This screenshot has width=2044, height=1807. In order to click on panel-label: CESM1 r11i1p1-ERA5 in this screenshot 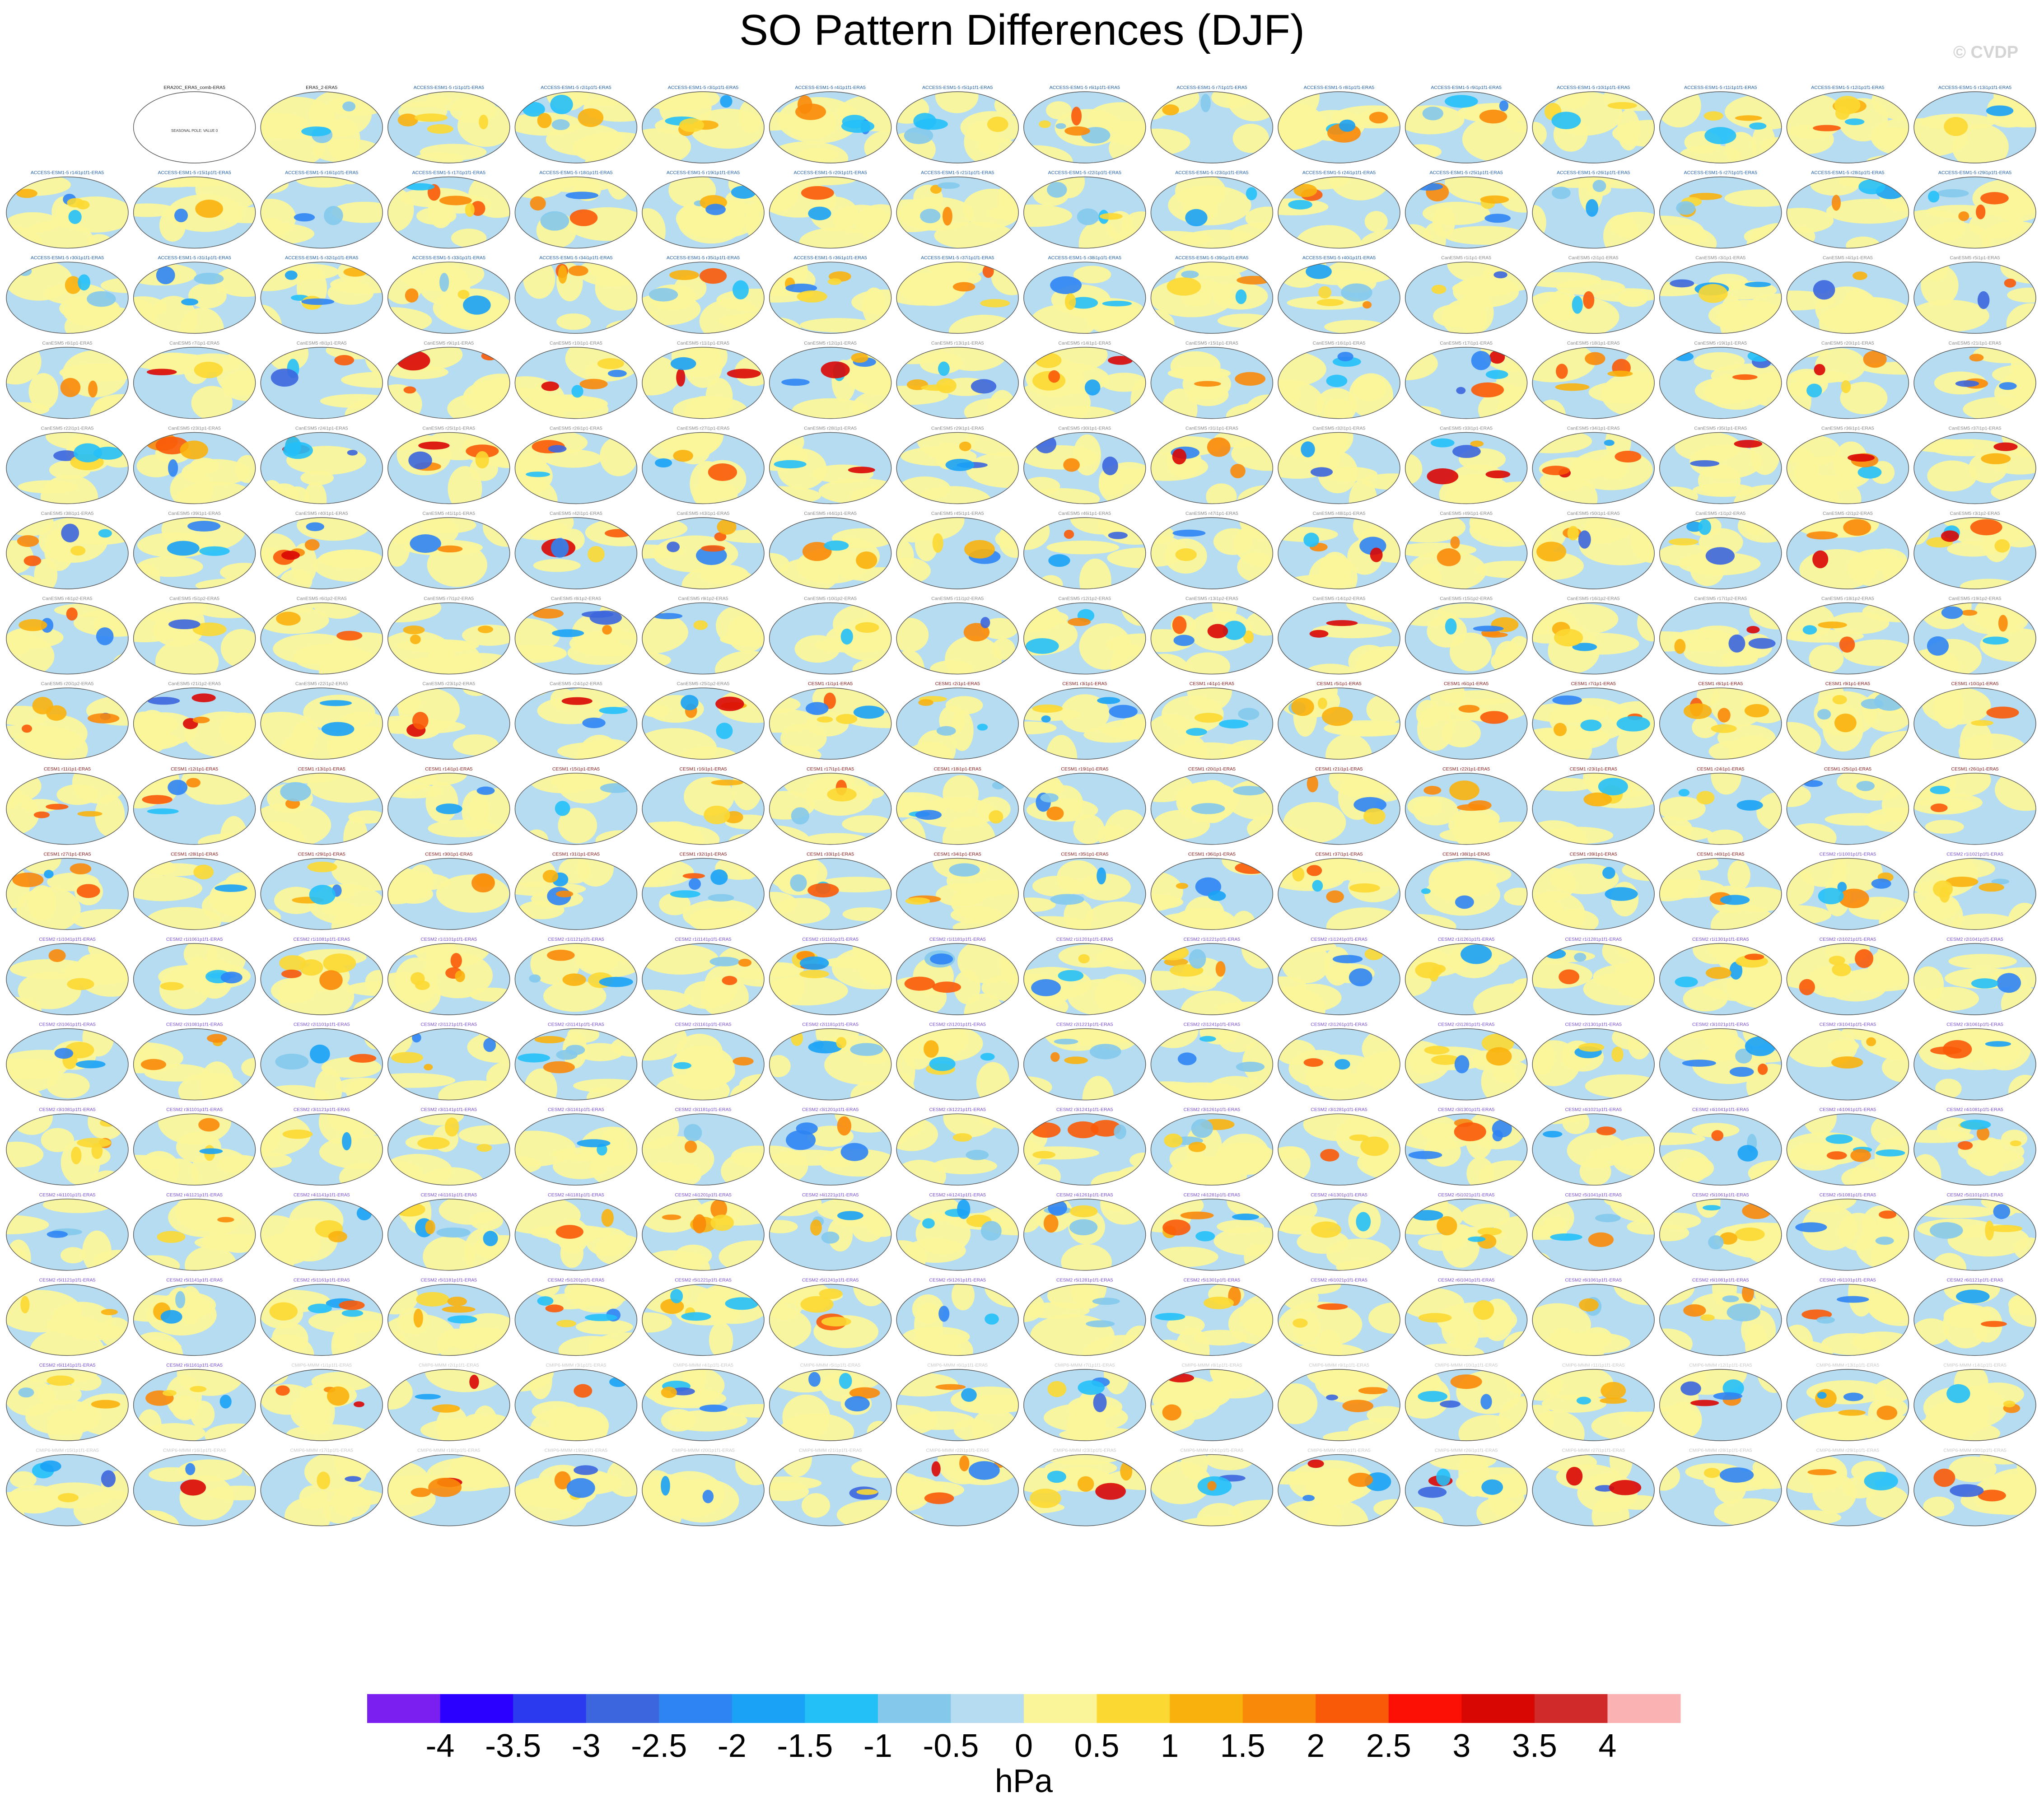, I will do `click(67, 769)`.